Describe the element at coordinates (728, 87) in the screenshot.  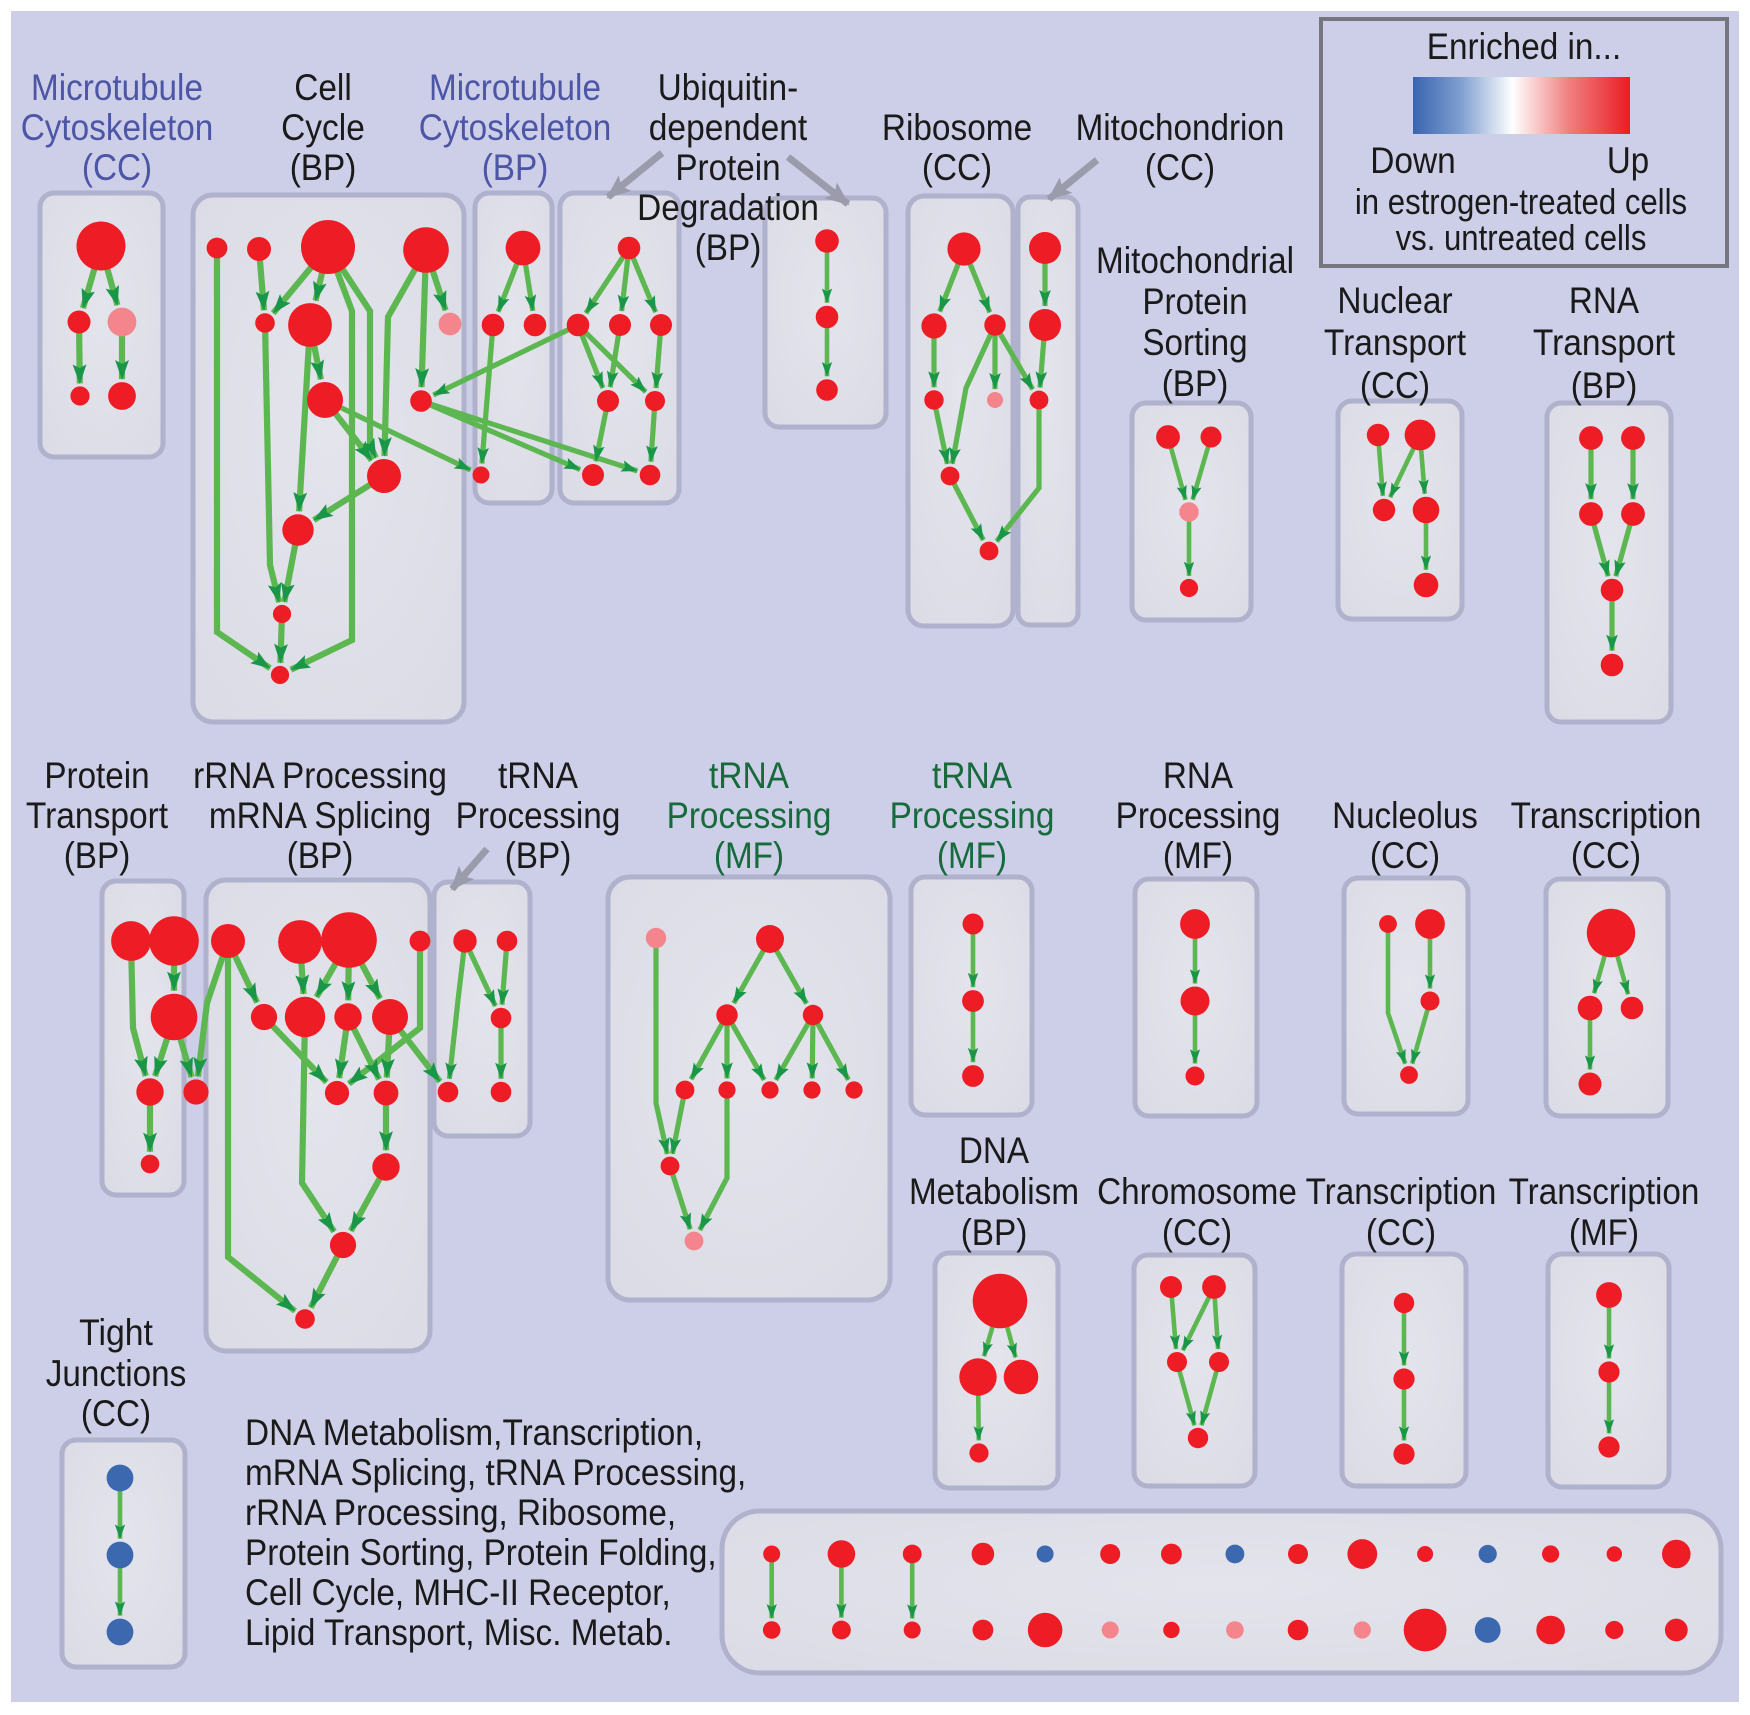
I see `svg-text: Ubiquitin-` at that location.